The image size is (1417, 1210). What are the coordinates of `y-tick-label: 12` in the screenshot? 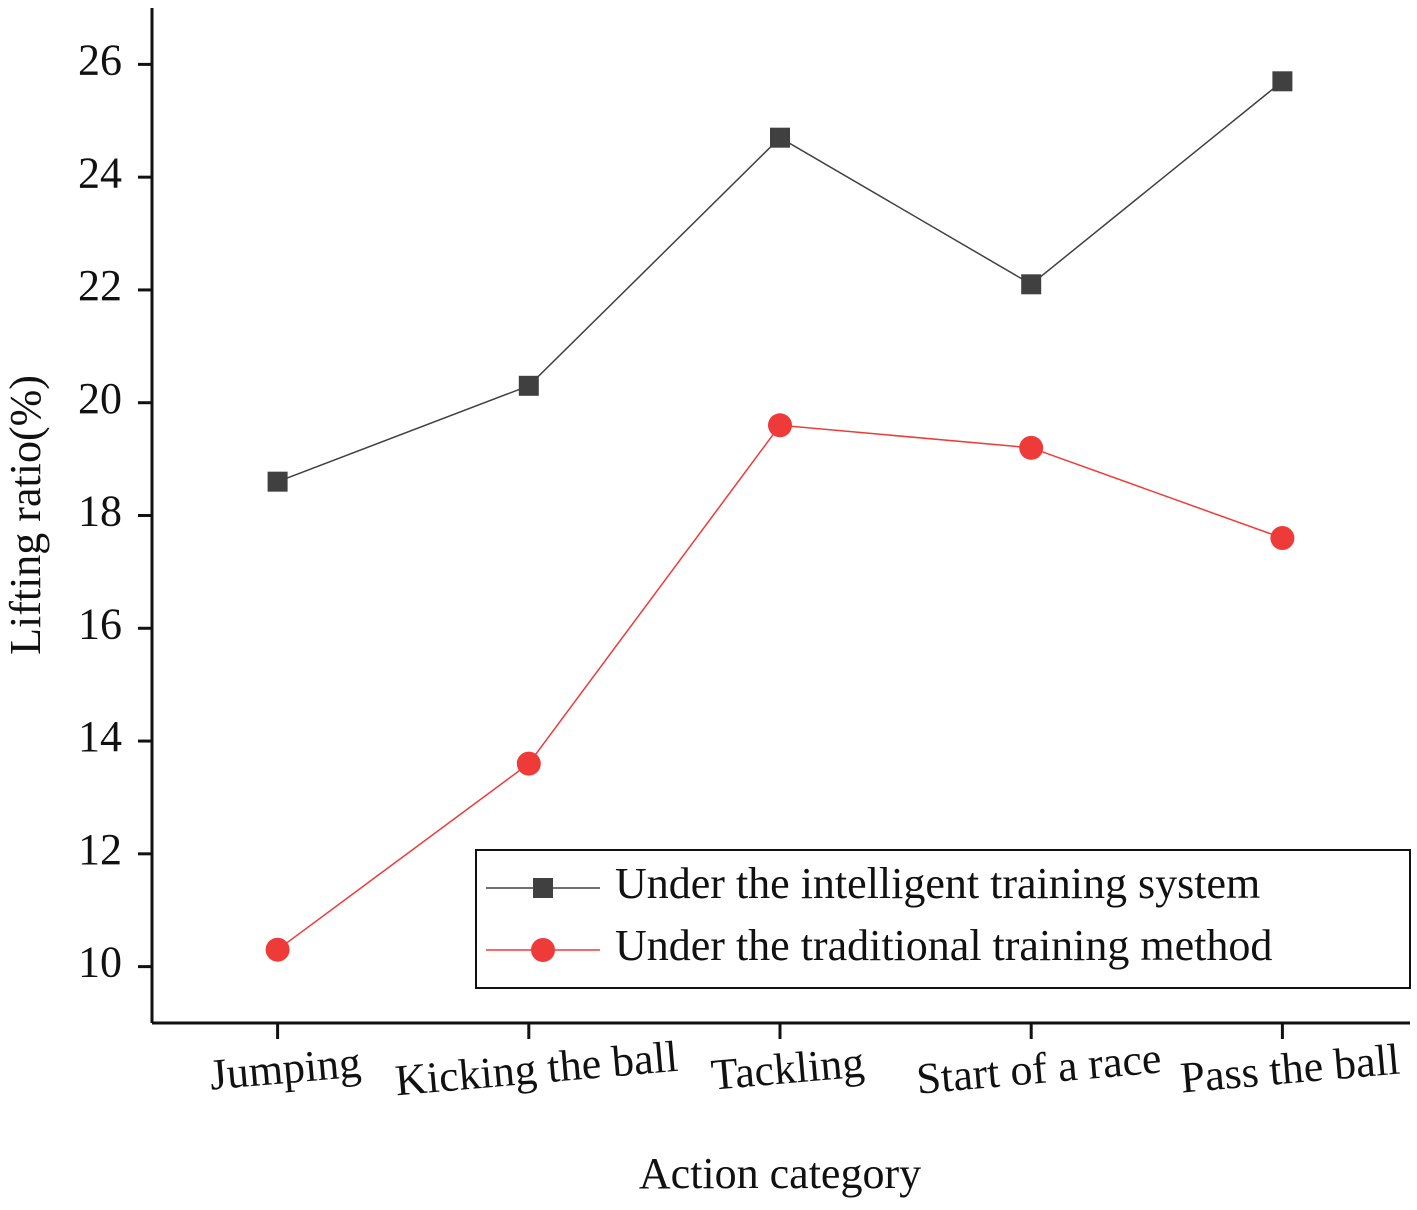 It's located at (100, 849).